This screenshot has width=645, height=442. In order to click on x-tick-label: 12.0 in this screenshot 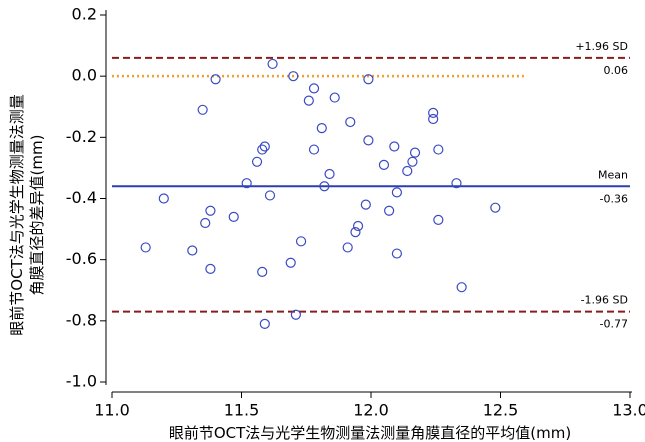, I will do `click(371, 410)`.